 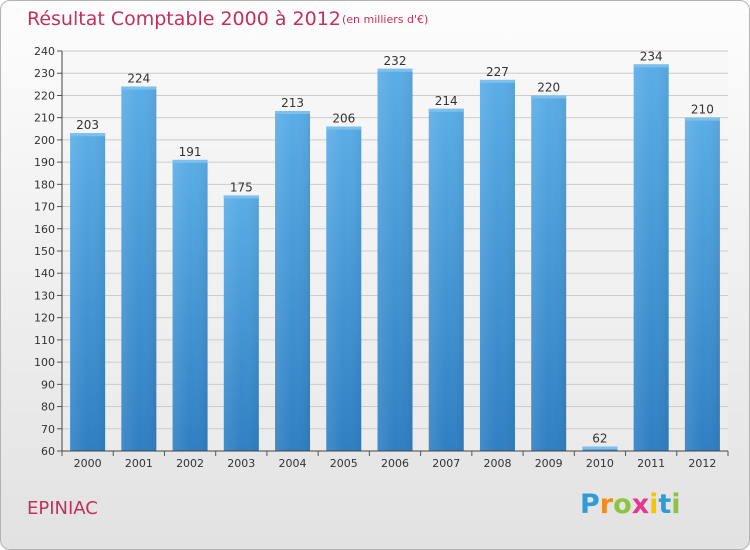 I want to click on y-tick-label: 90, so click(x=48, y=384).